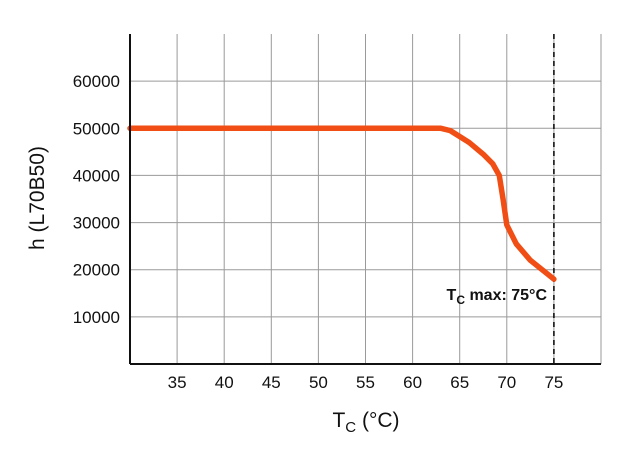 This screenshot has height=450, width=638. Describe the element at coordinates (318, 382) in the screenshot. I see `x-tick-label: 50` at that location.